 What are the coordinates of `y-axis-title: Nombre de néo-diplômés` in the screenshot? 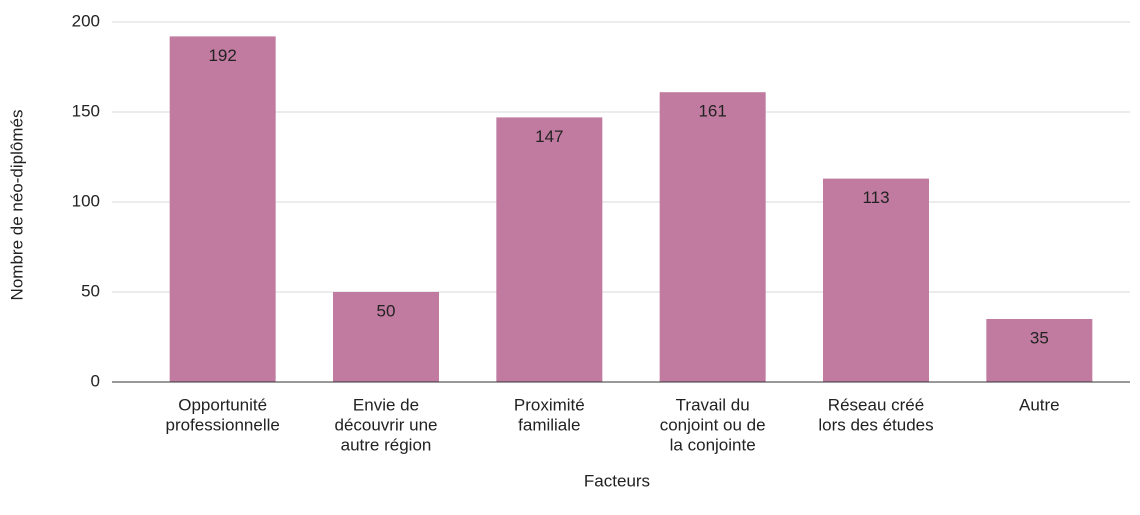 It's located at (16, 205).